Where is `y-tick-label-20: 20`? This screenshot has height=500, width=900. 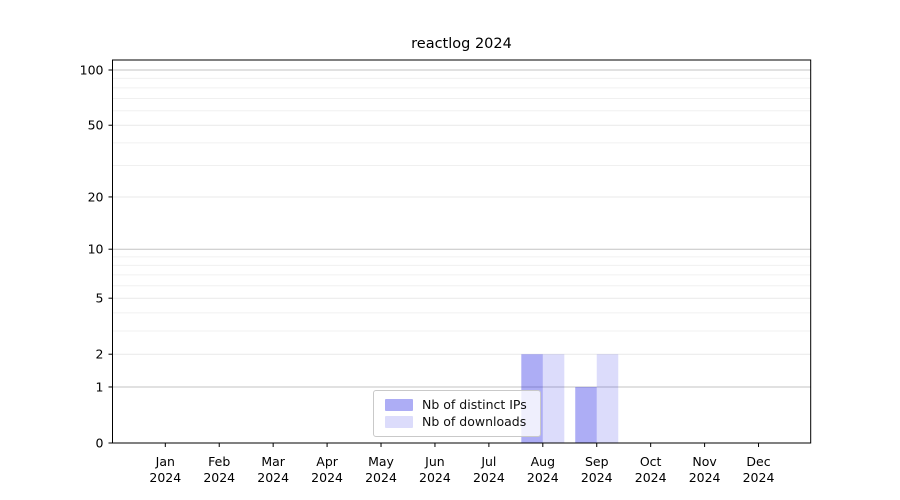
y-tick-label-20: 20 is located at coordinates (96, 196).